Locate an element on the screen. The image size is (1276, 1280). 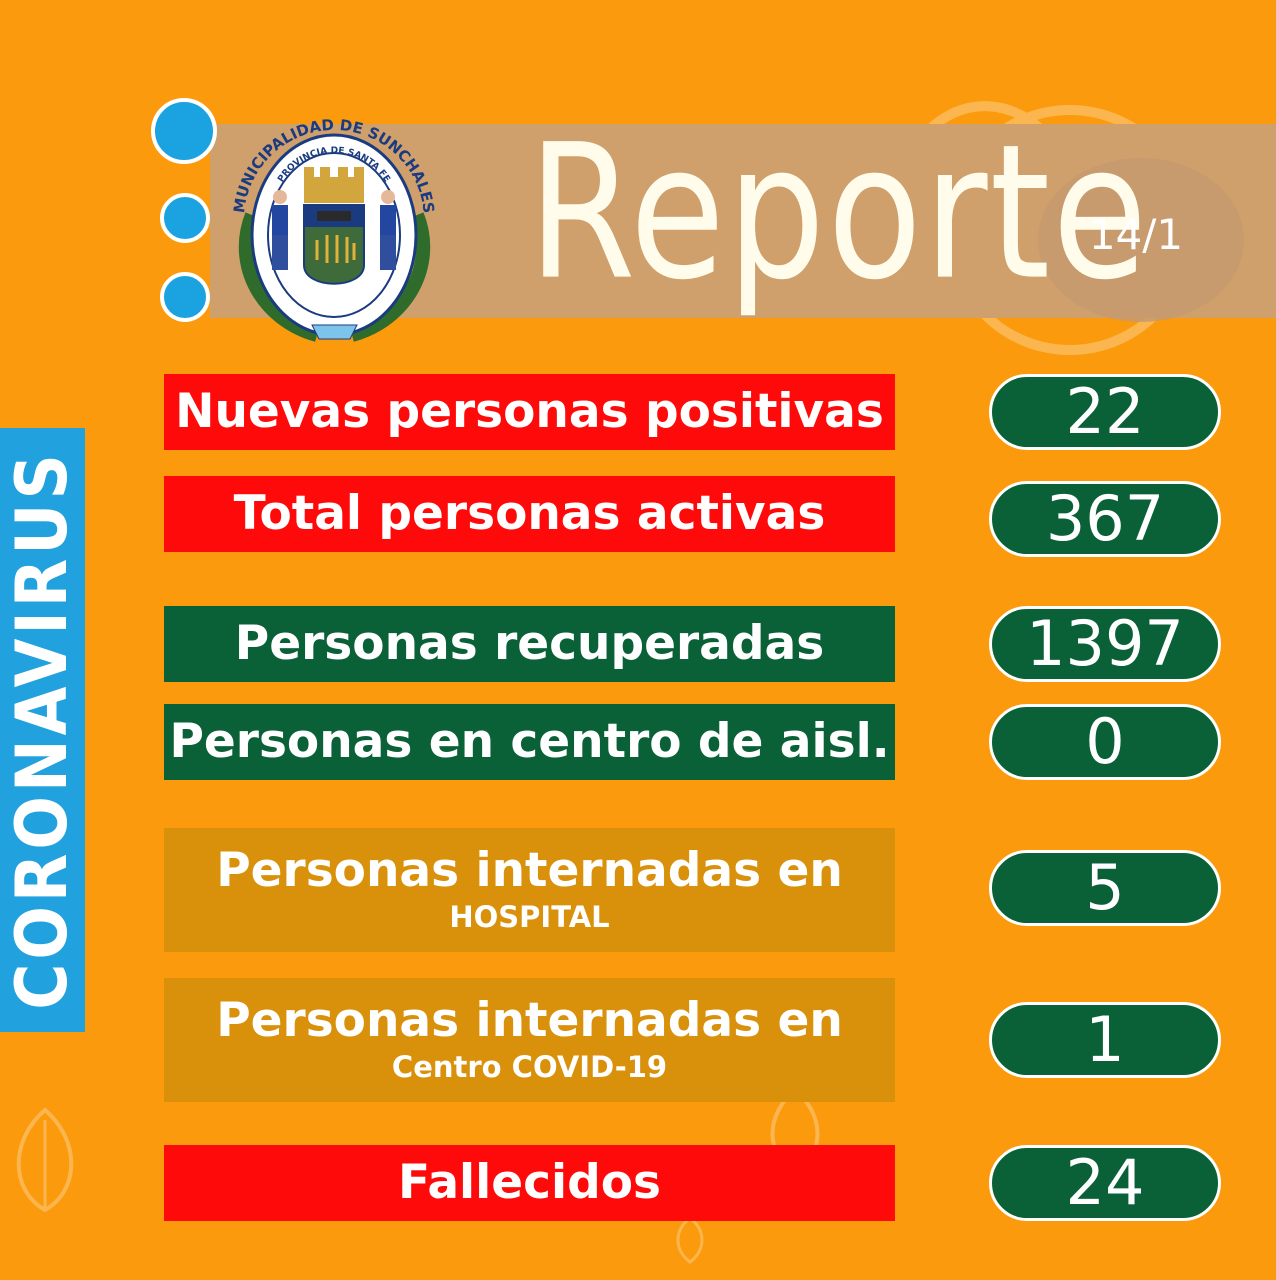
row-value-isolation-center: 0 is located at coordinates (1105, 742).